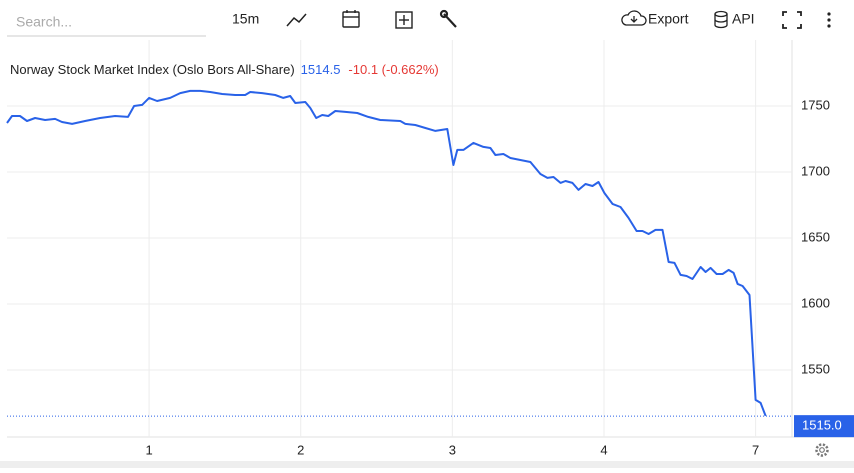 Image resolution: width=854 pixels, height=473 pixels. I want to click on x-tick-label: 2, so click(300, 449).